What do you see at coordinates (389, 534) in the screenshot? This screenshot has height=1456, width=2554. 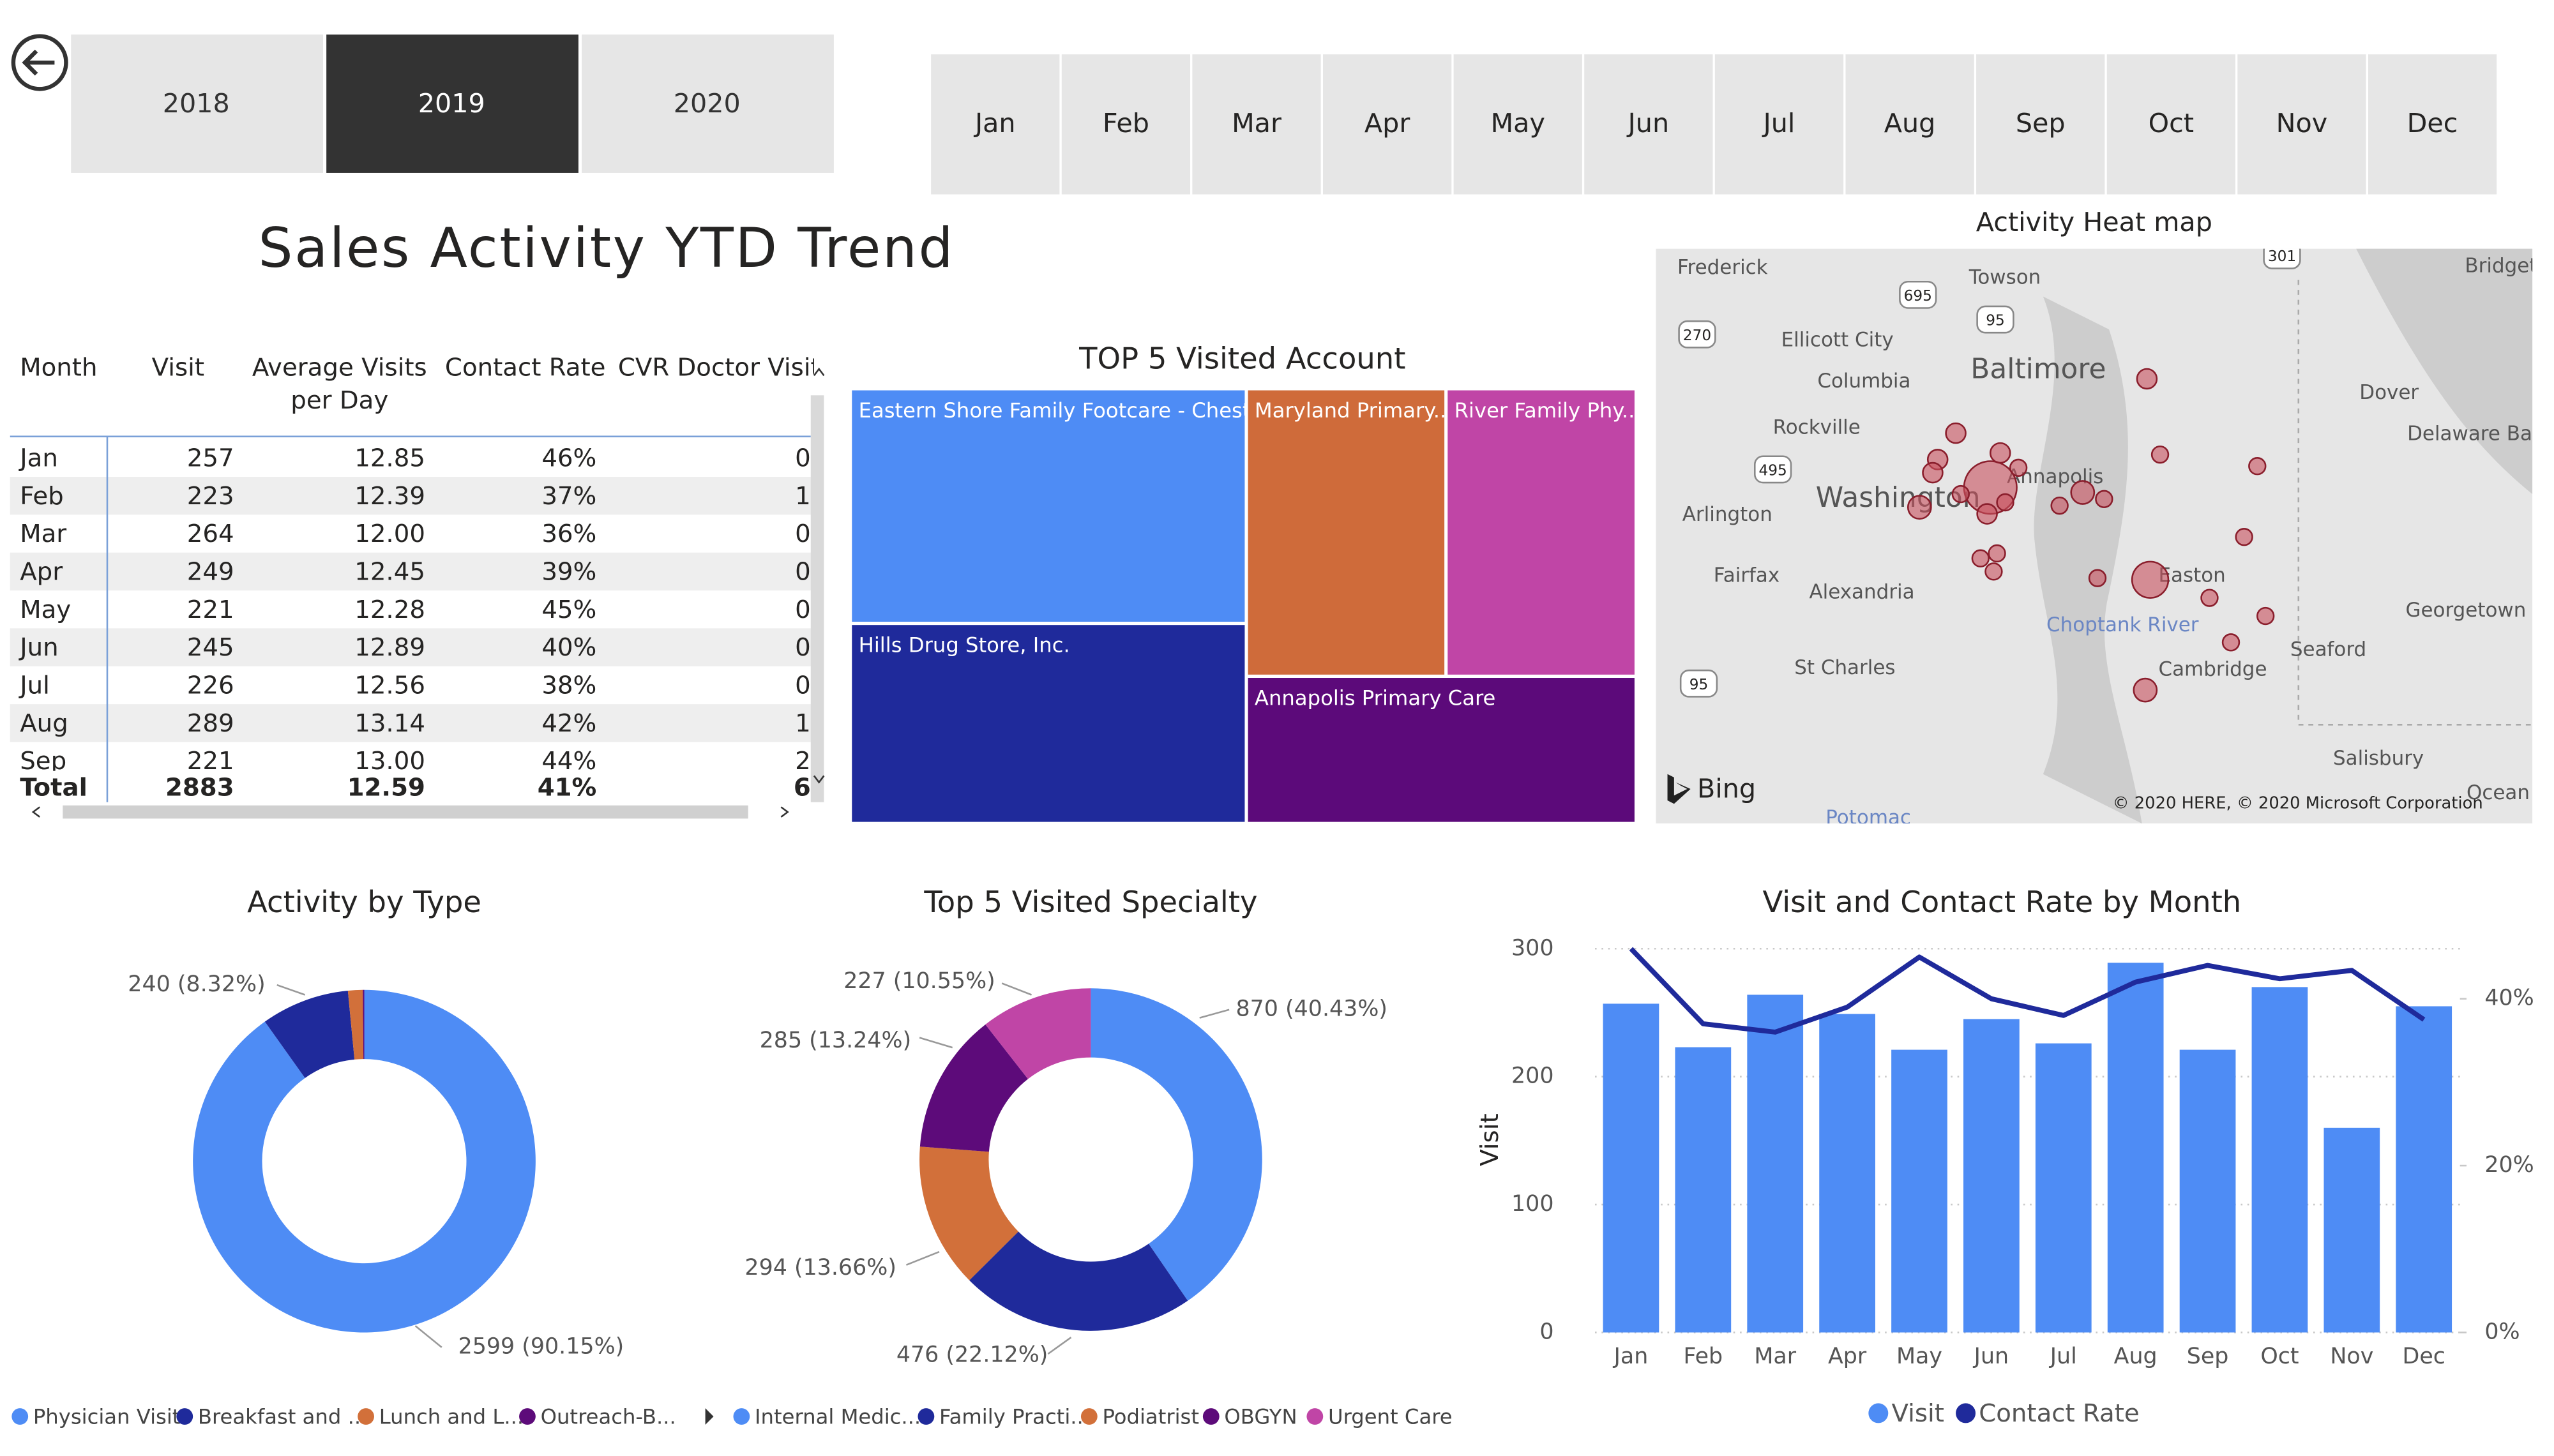 I see `table-cell: 12.00` at bounding box center [389, 534].